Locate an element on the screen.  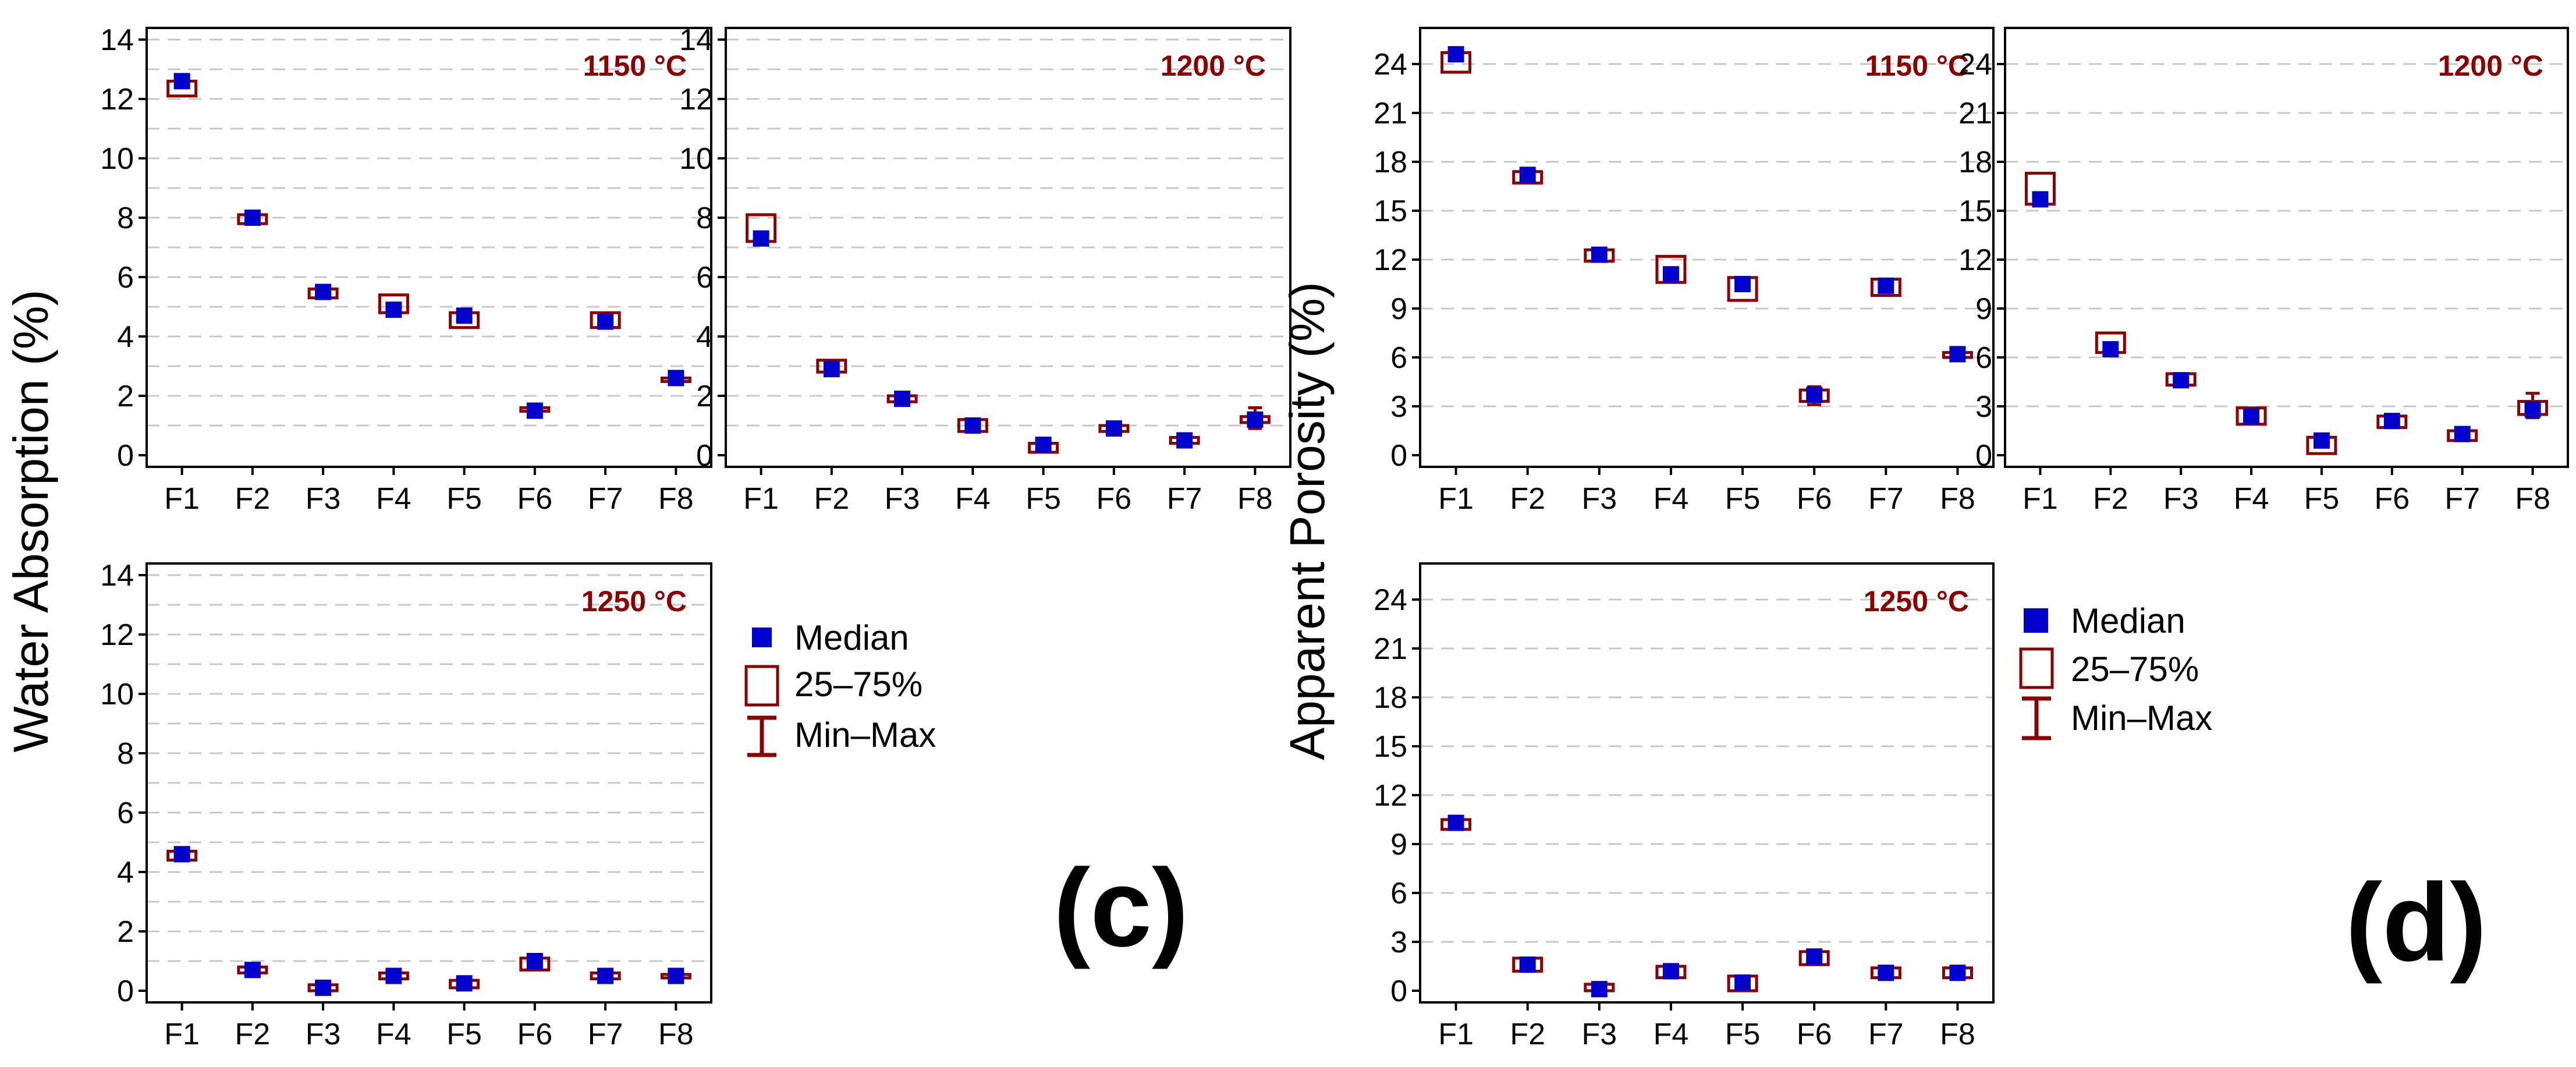
legend-apparent-porosity: Median 25–75% Min–Max is located at coordinates (2116, 670).